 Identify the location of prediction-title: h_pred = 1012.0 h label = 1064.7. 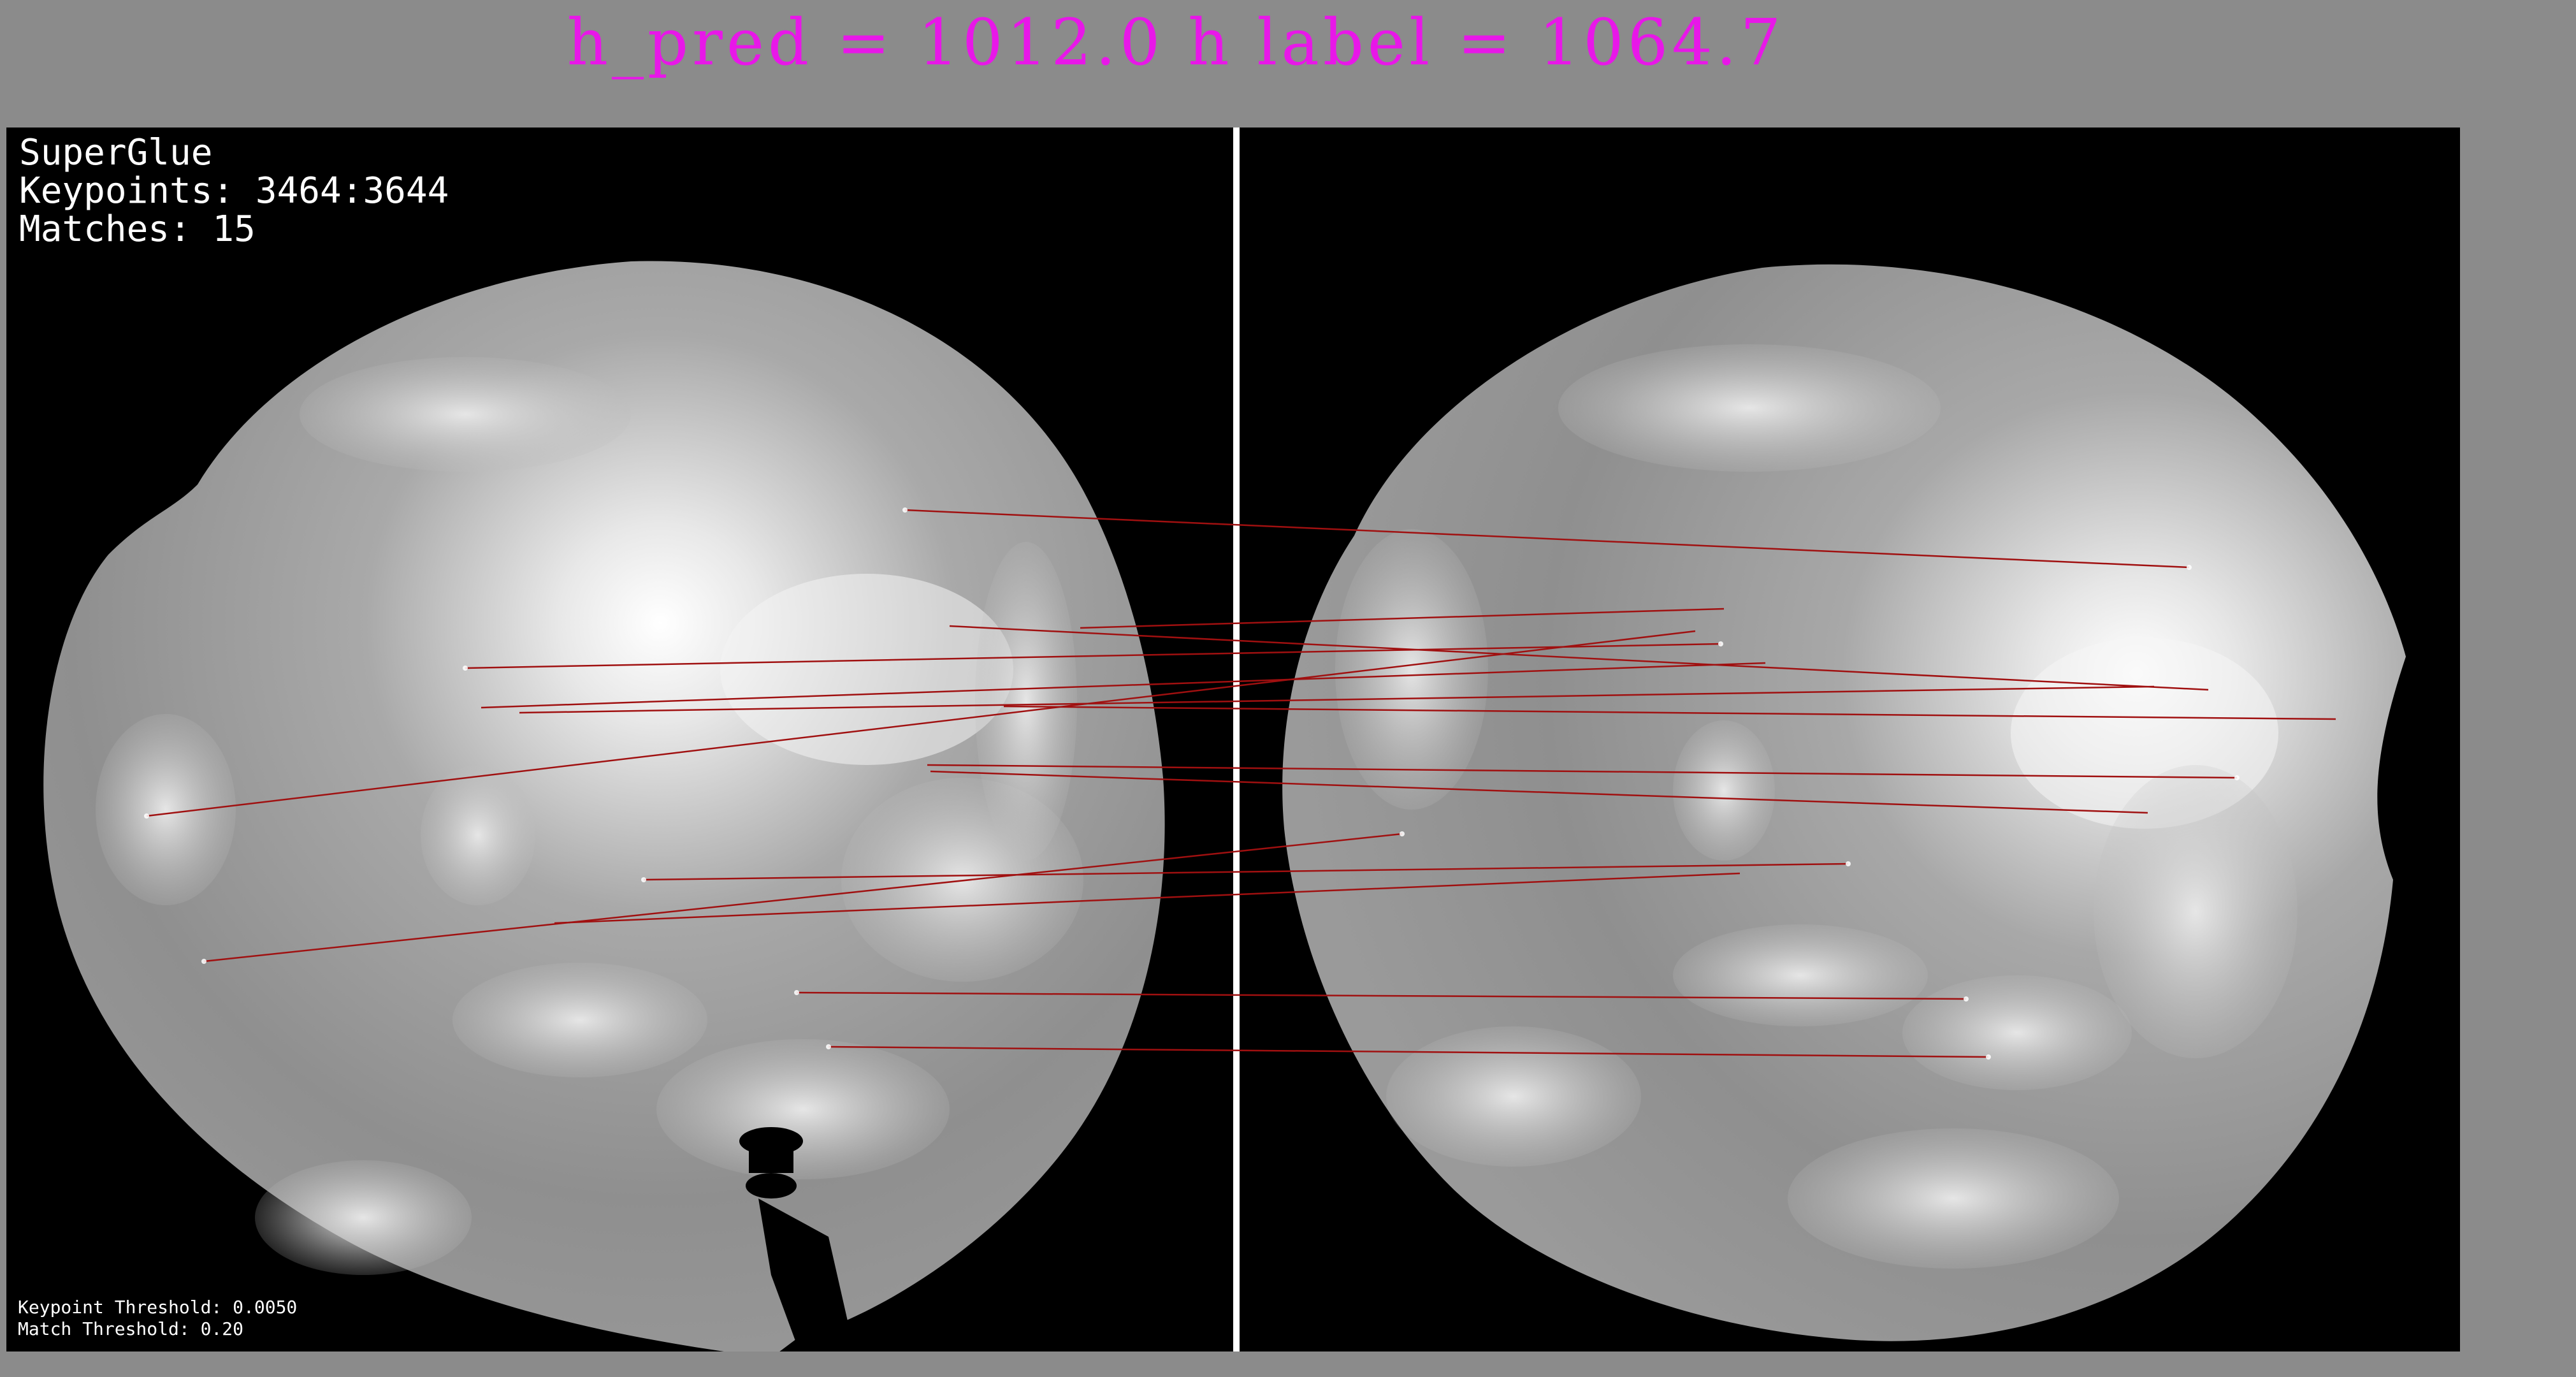
(1176, 42).